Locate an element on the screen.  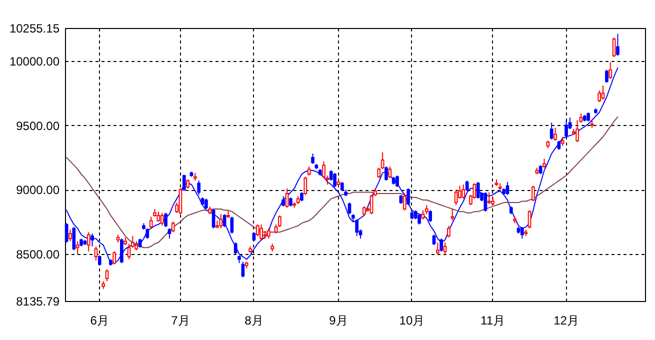
x-tick-label: 9月 is located at coordinates (338, 321).